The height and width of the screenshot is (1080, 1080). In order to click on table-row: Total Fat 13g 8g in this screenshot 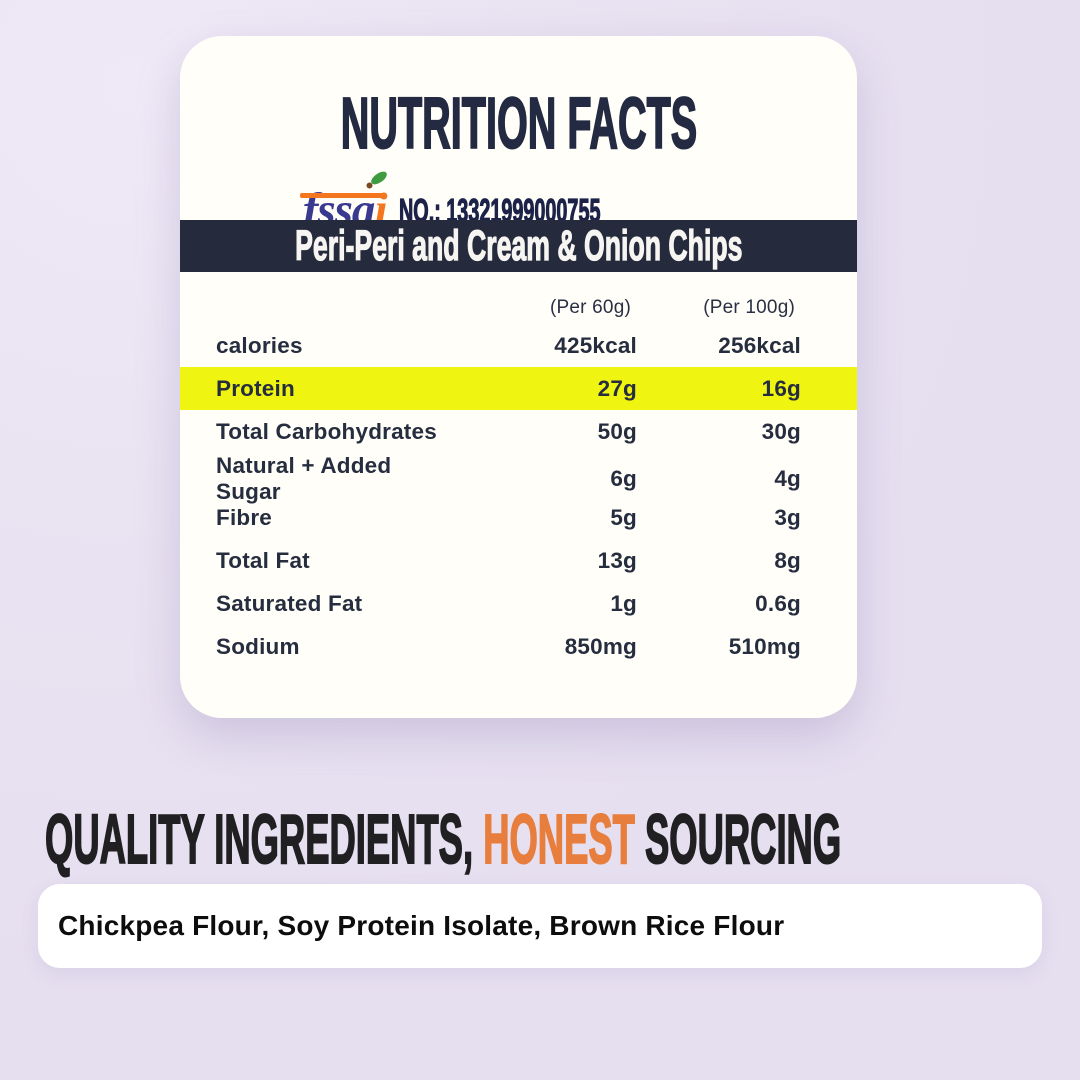, I will do `click(518, 560)`.